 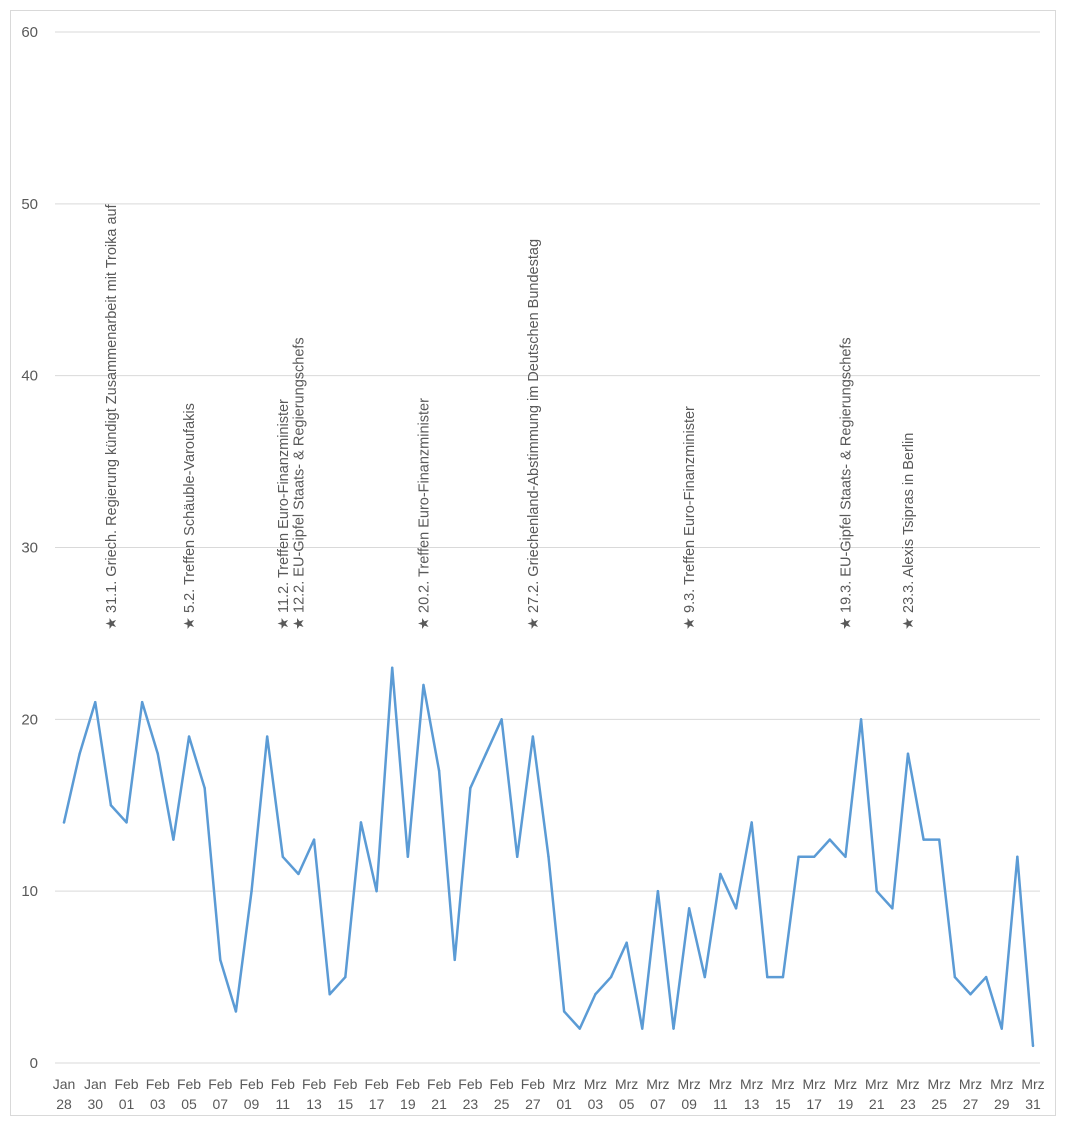 I want to click on x-tick-day: 13, so click(x=314, y=1104).